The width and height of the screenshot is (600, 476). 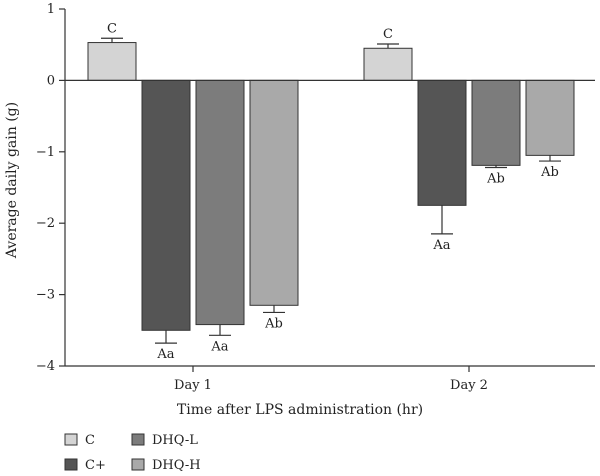 I want to click on legend-entry-dhq-l: DHQ-L, so click(x=164, y=440).